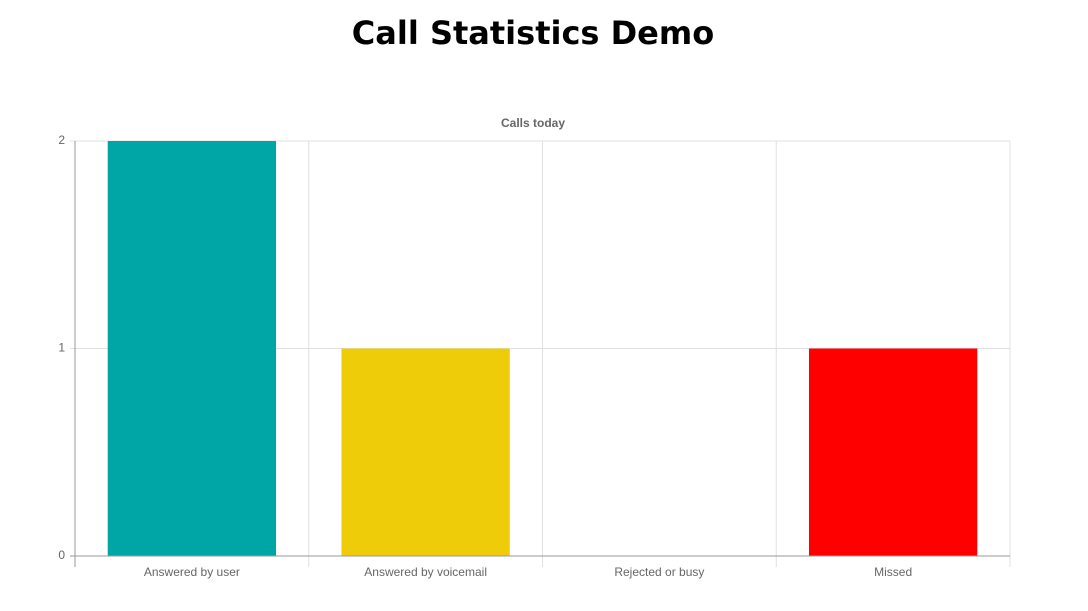 The height and width of the screenshot is (611, 1088). I want to click on x-tick-label: Rejected or busy, so click(659, 572).